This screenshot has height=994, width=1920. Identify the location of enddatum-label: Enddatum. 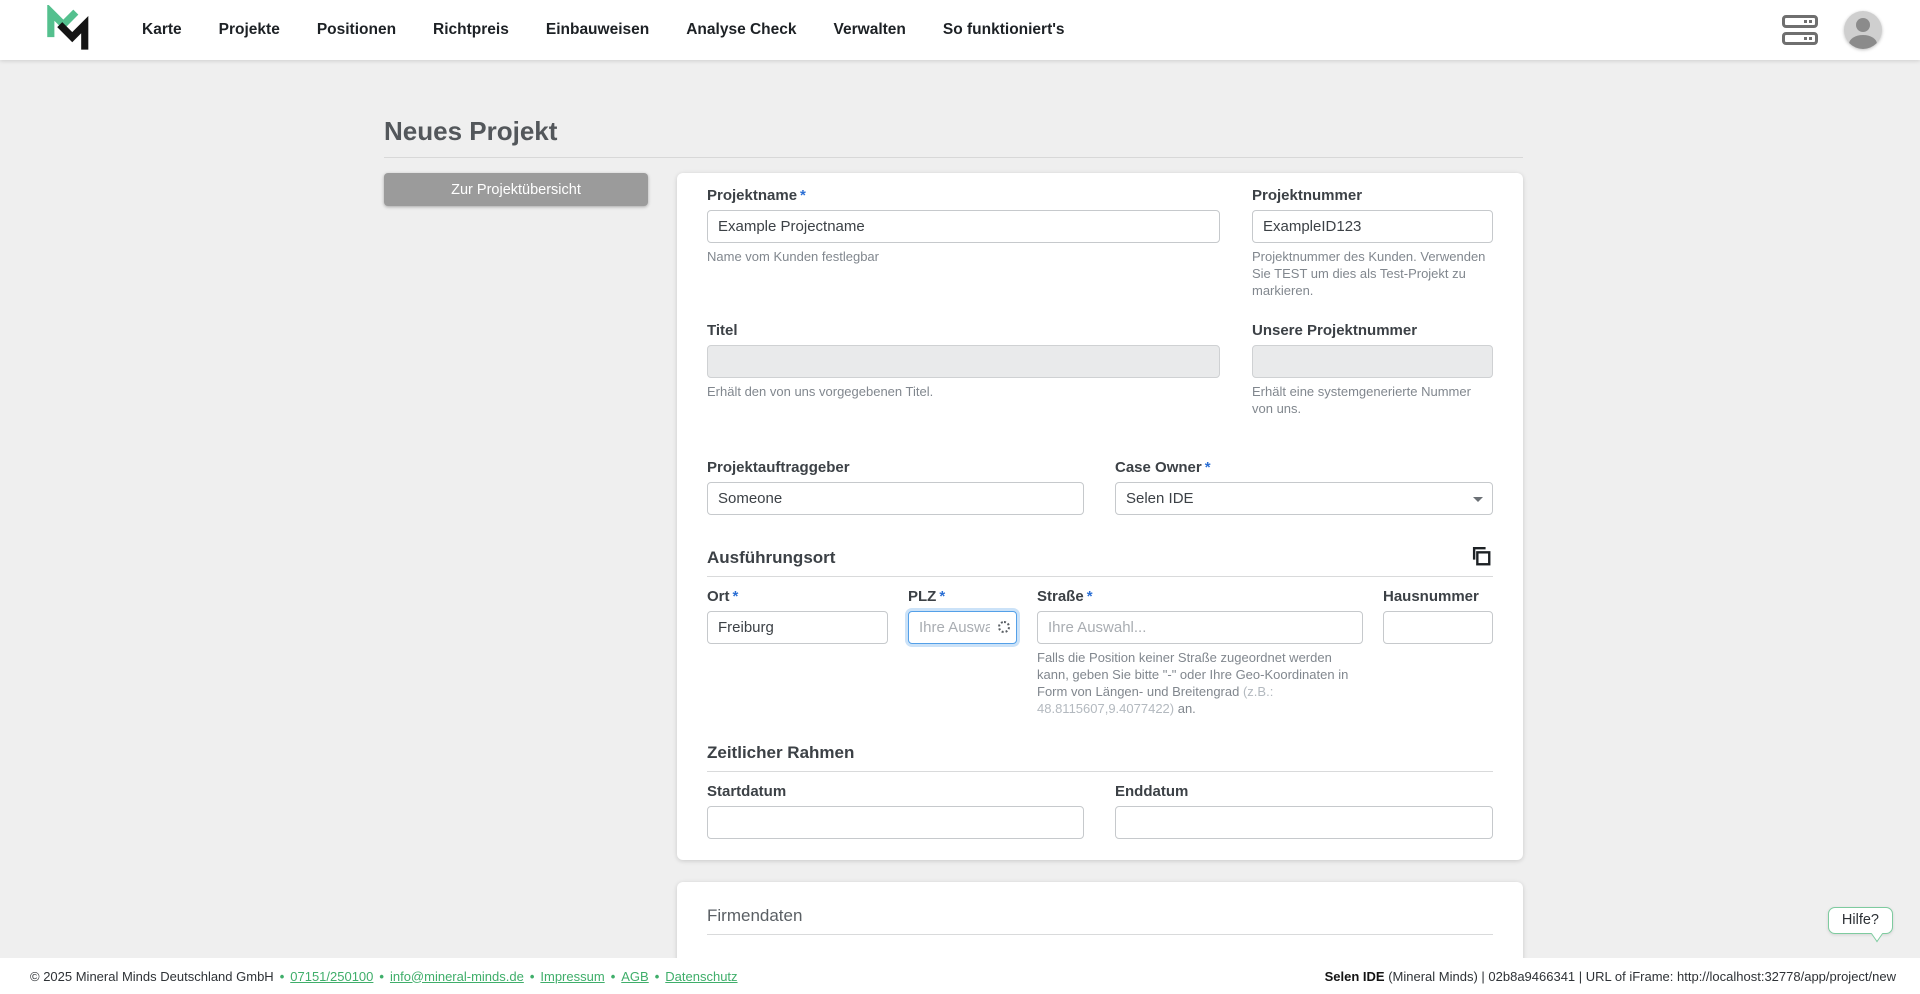
(1152, 791).